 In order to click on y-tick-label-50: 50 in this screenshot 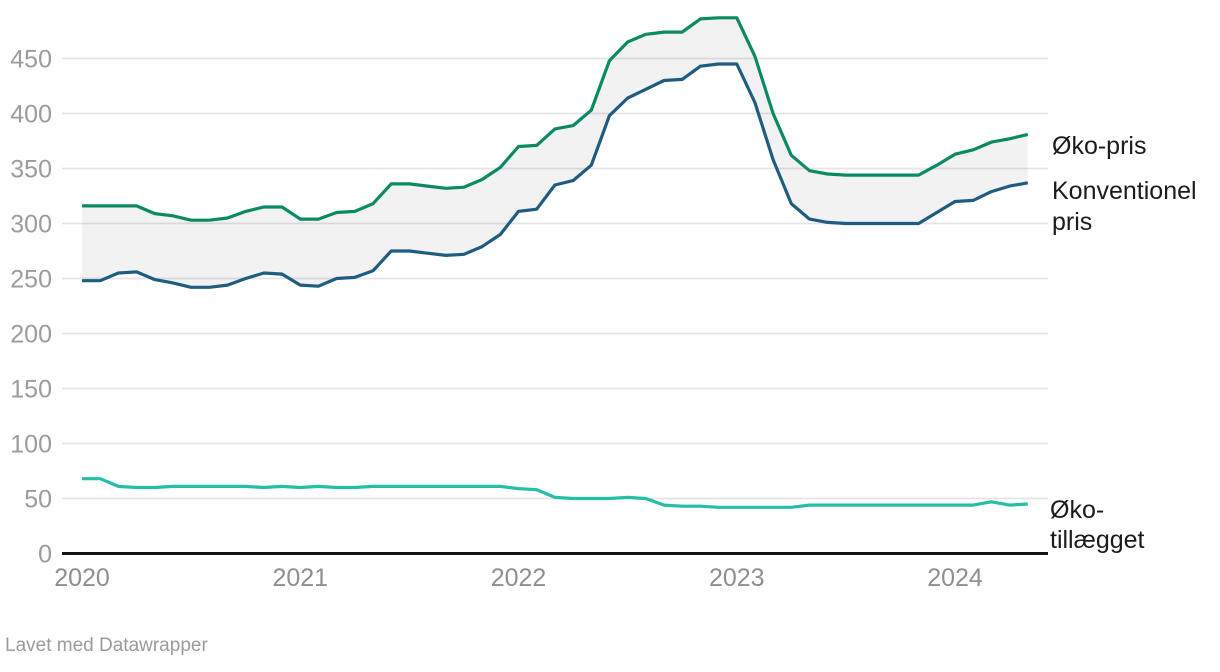, I will do `click(38, 500)`.